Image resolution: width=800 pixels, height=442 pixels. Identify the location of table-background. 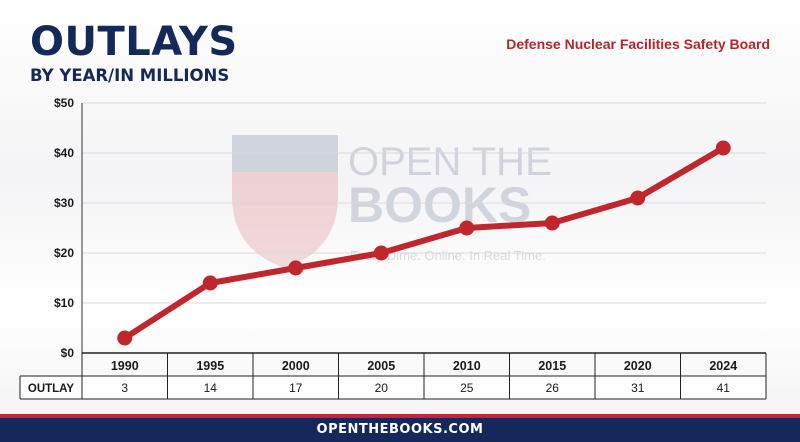
(393, 387).